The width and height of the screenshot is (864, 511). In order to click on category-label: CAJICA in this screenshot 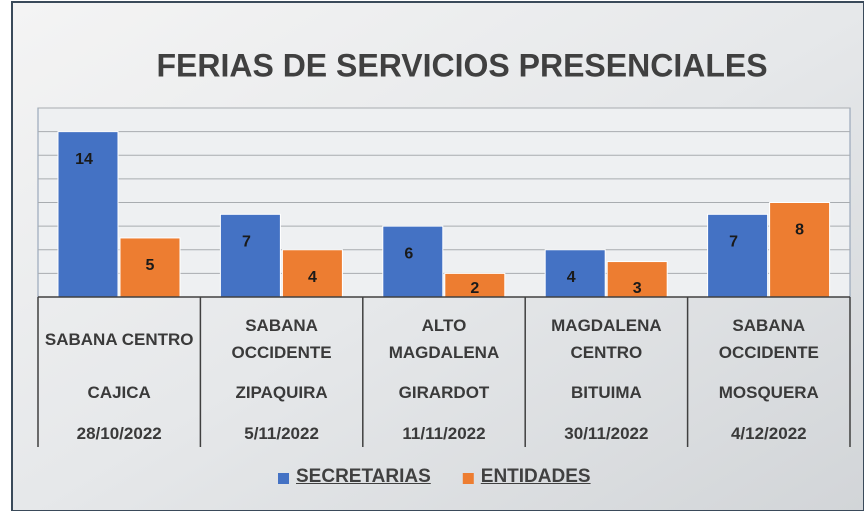, I will do `click(119, 392)`.